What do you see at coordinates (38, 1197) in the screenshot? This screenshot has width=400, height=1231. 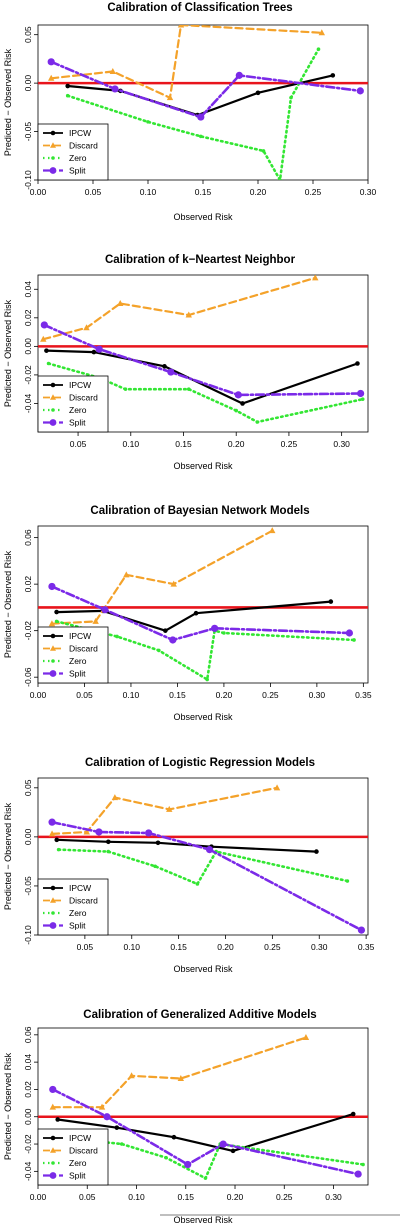 I see `x-tick-label: 0.00` at bounding box center [38, 1197].